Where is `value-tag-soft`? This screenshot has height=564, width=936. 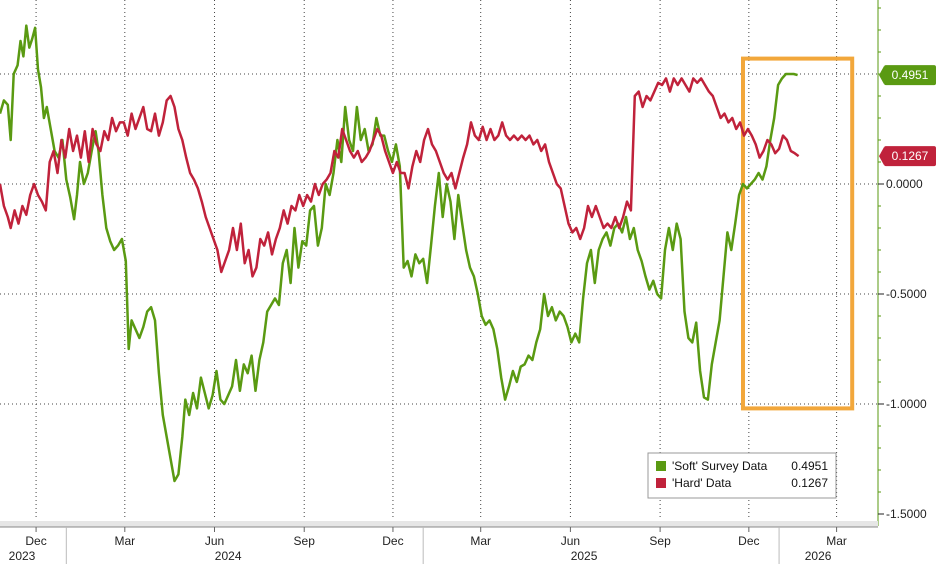
value-tag-soft is located at coordinates (910, 75).